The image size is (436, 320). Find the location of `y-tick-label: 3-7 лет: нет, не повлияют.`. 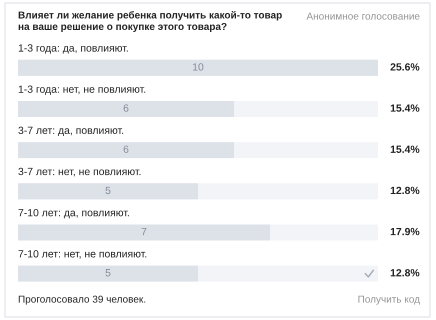

y-tick-label: 3-7 лет: нет, не повлияют. is located at coordinates (79, 172).